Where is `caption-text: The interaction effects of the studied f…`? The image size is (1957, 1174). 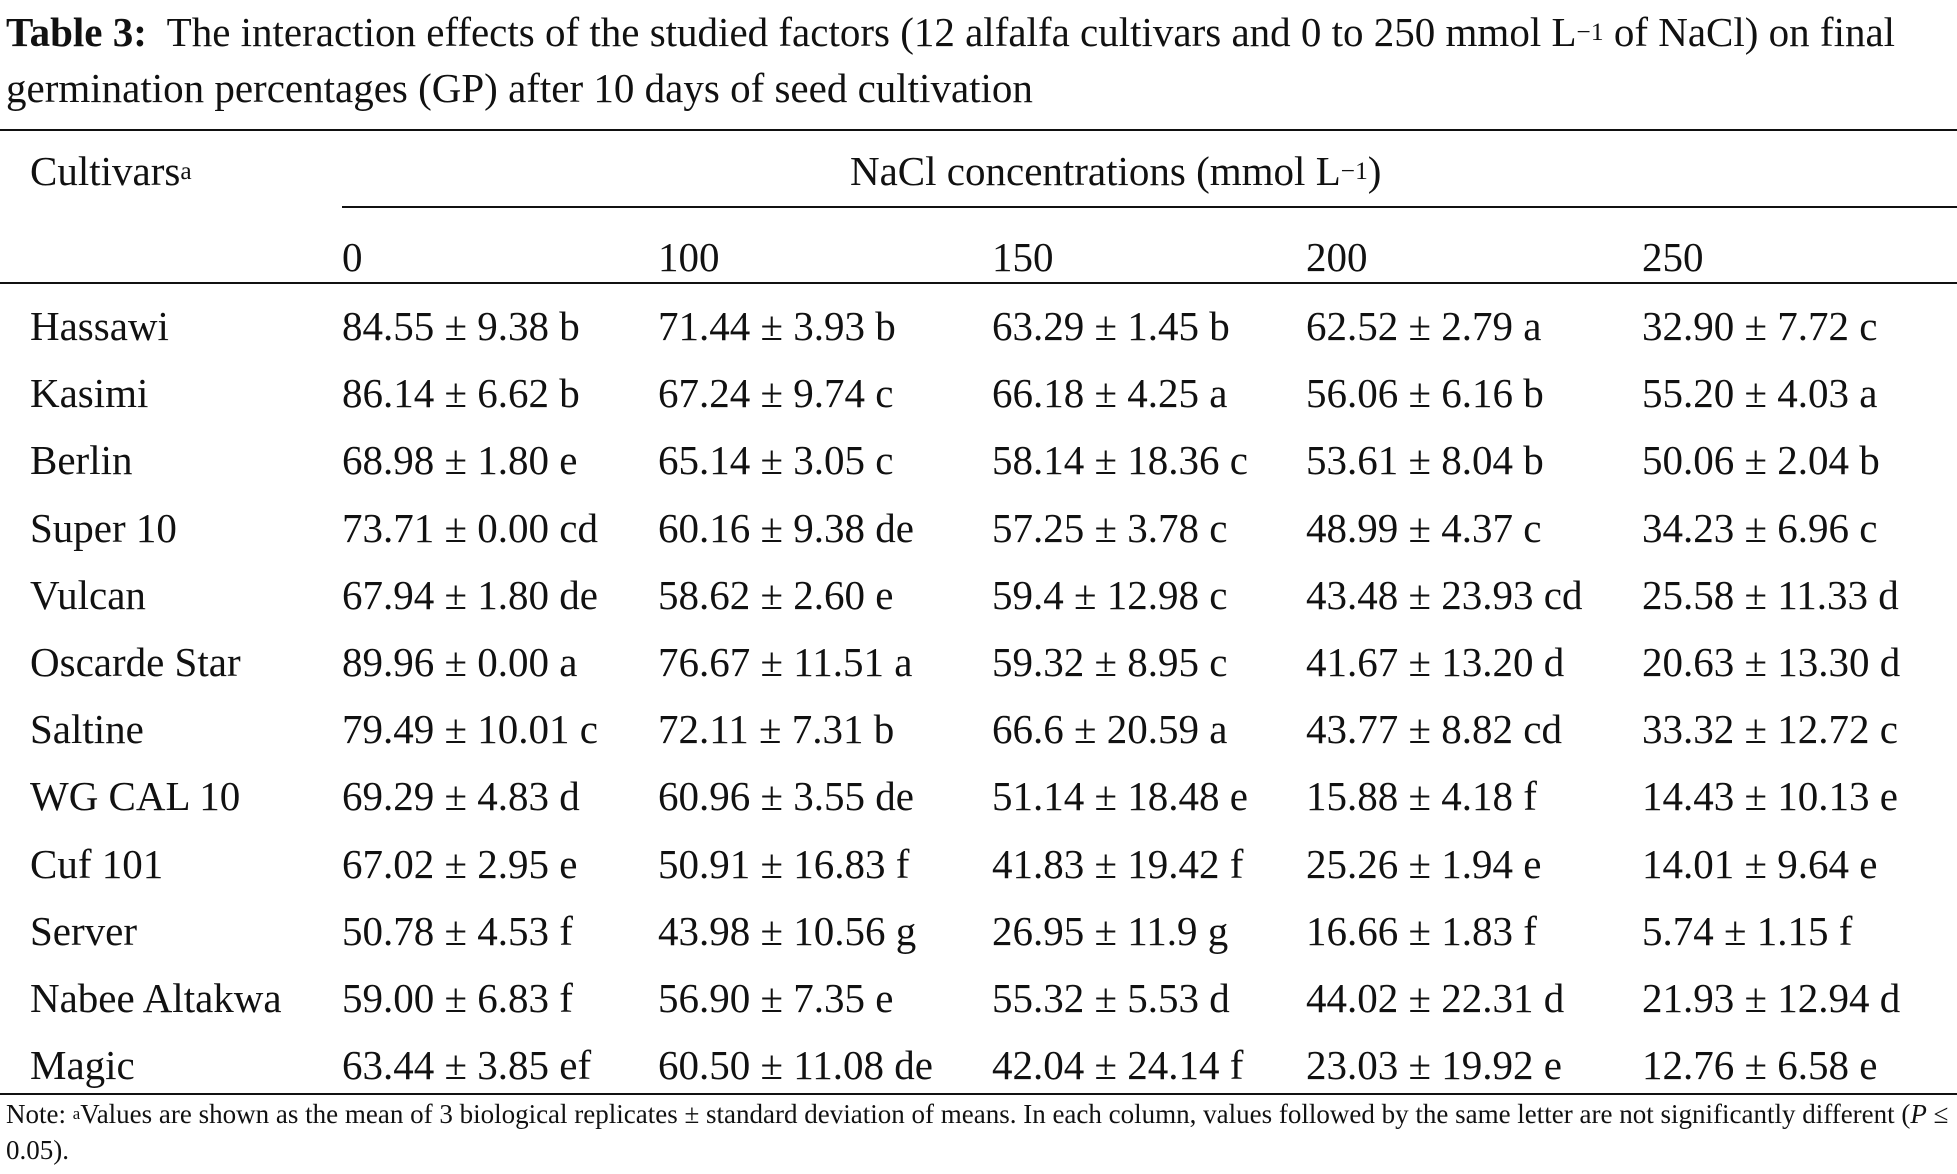 caption-text: The interaction effects of the studied f… is located at coordinates (871, 32).